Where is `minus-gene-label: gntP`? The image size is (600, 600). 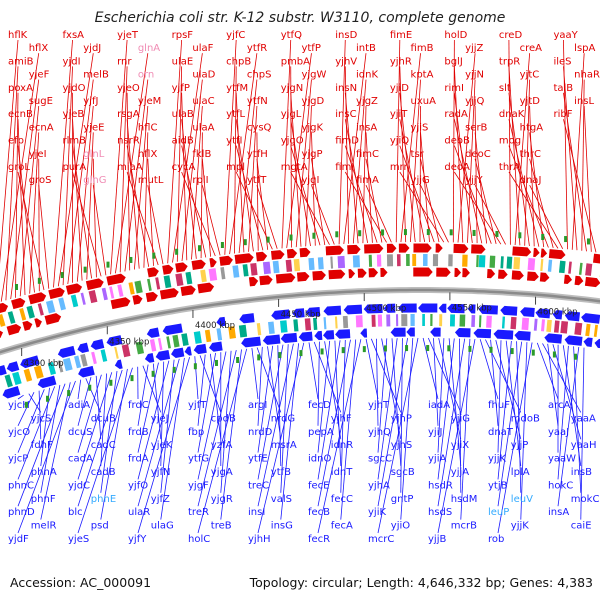 minus-gene-label: gntP is located at coordinates (402, 499).